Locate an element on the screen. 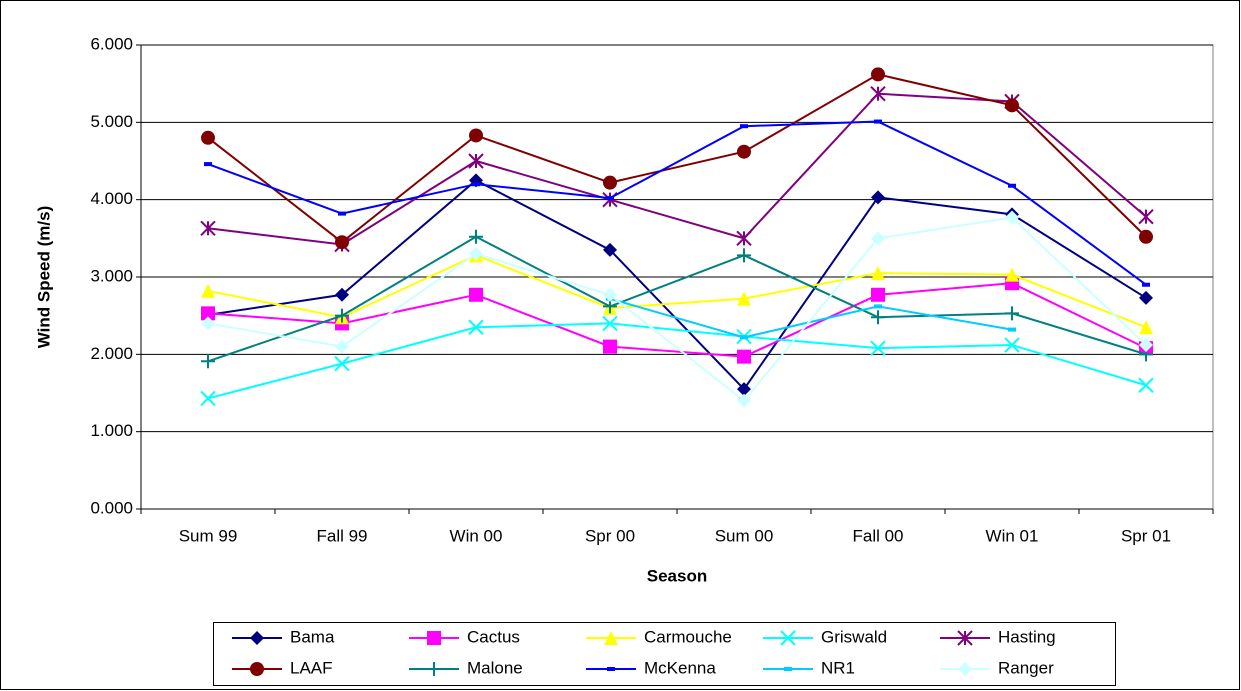  legend-label: Griswald is located at coordinates (854, 636).